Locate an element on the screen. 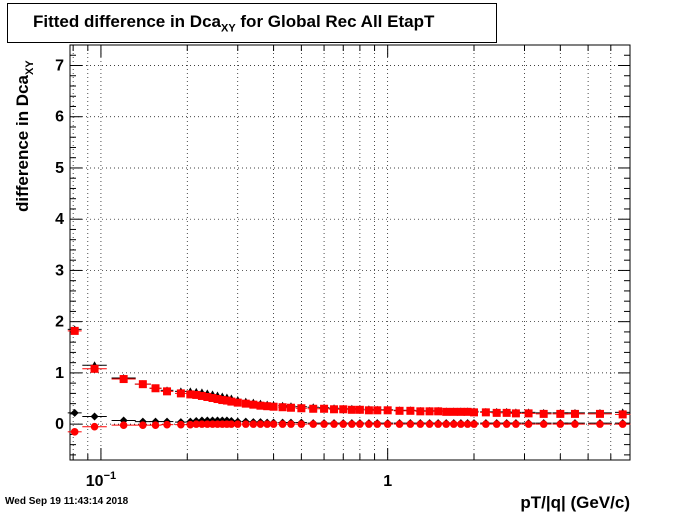 The width and height of the screenshot is (700, 512). y-tick-label: 3 is located at coordinates (59, 270).